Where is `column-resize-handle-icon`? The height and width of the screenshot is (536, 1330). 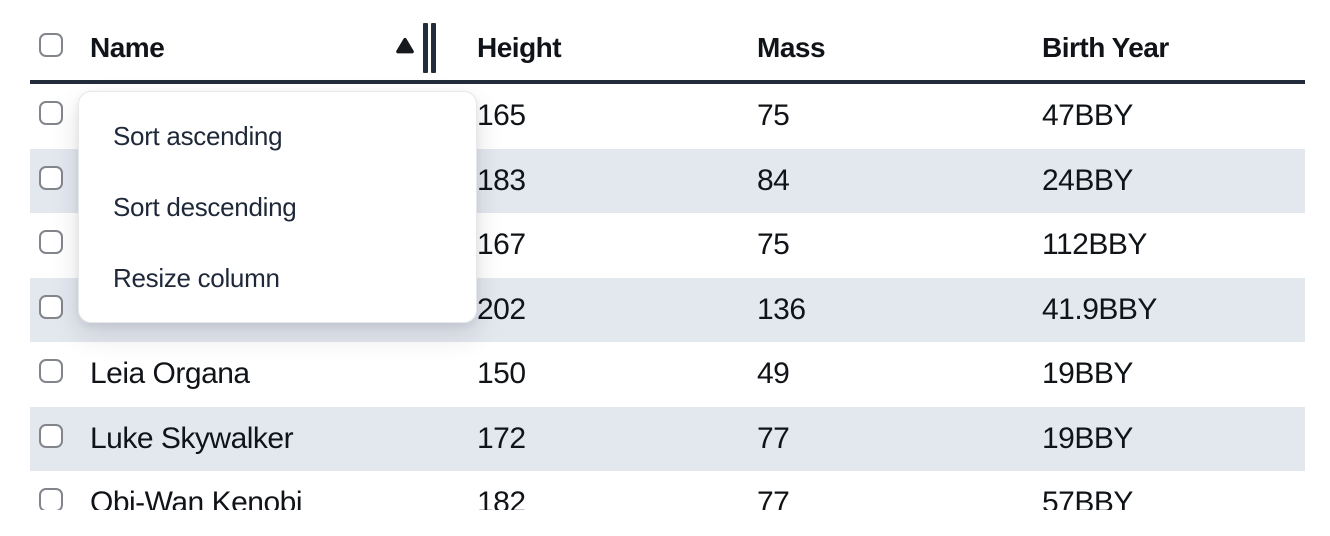
column-resize-handle-icon is located at coordinates (429, 48).